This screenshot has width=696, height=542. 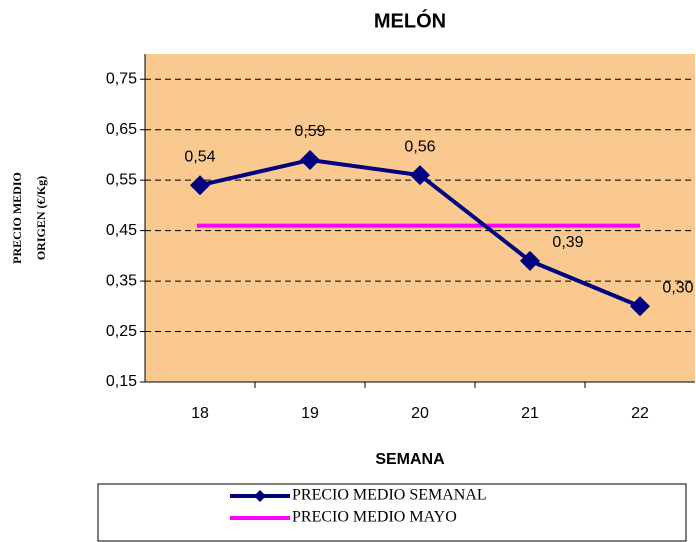 I want to click on data-label: 0,59, so click(x=309, y=131).